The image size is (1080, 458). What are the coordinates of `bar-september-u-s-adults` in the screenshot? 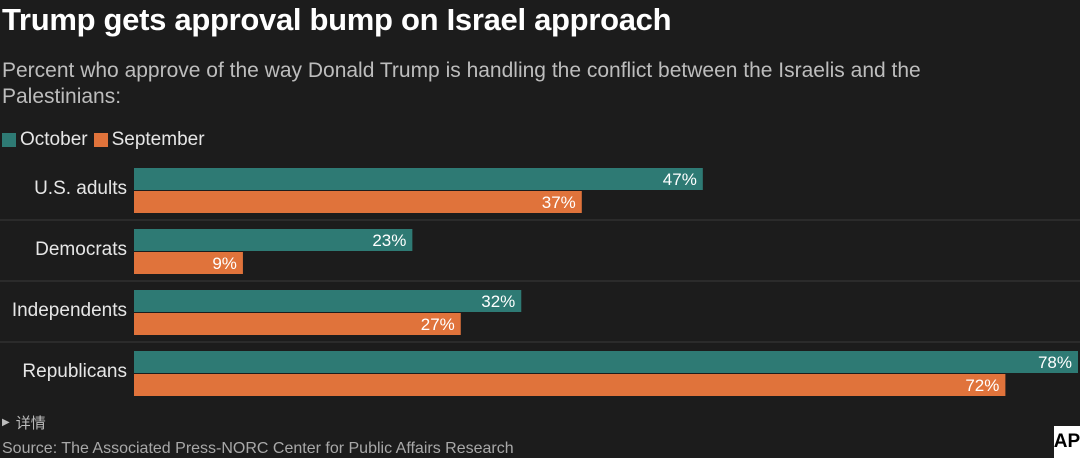 It's located at (358, 202).